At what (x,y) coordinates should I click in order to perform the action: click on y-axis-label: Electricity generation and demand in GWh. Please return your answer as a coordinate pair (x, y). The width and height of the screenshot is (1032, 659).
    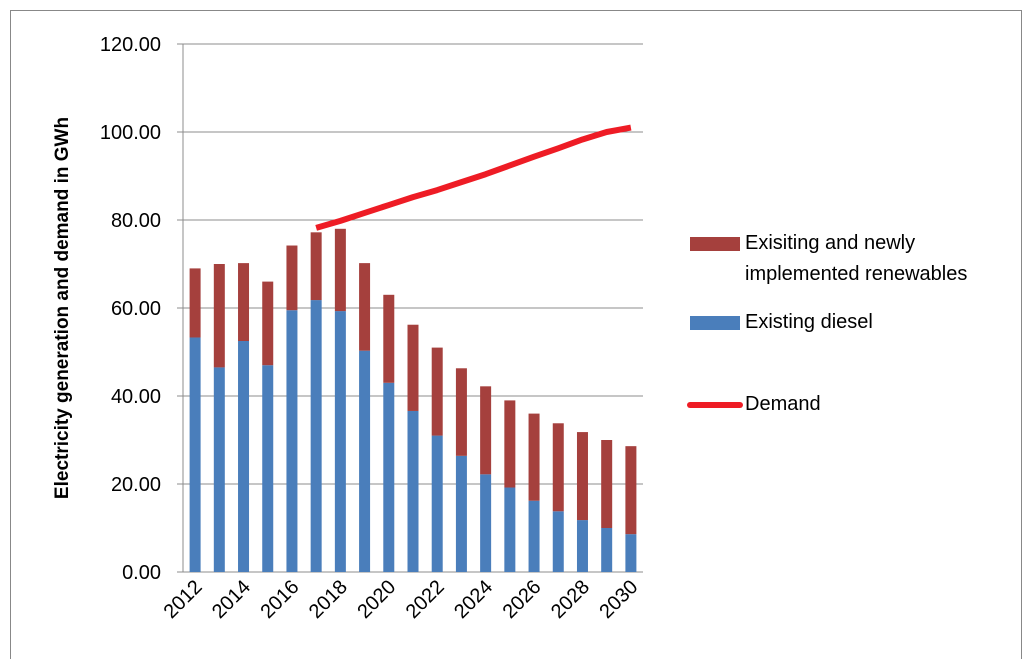
    Looking at the image, I should click on (62, 308).